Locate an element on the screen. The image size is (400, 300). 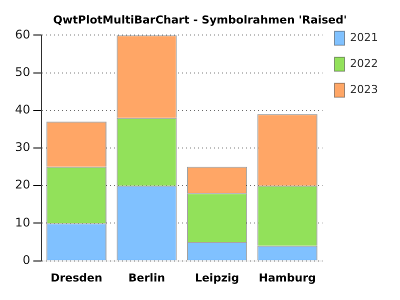
y-tick-label: 20 is located at coordinates (22, 185).